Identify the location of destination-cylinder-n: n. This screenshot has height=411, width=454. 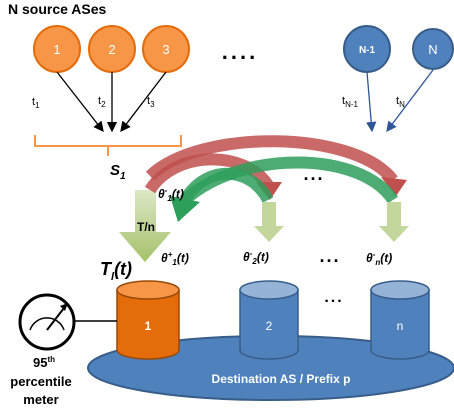
(400, 320).